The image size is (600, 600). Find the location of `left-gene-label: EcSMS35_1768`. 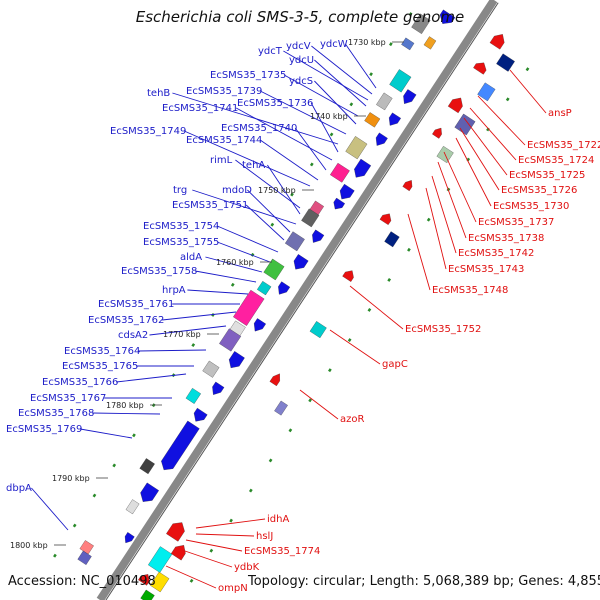

left-gene-label: EcSMS35_1768 is located at coordinates (56, 413).